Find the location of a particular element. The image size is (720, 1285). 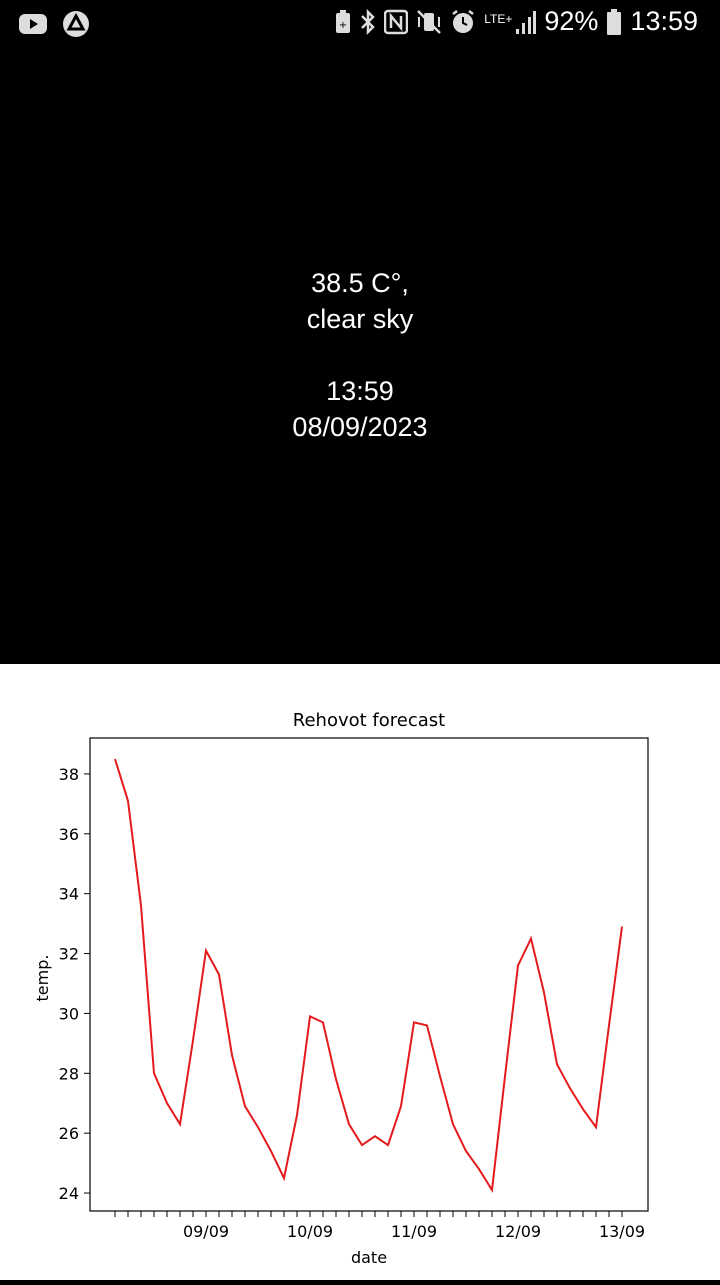

y-axis-label: temp. is located at coordinates (42, 978).